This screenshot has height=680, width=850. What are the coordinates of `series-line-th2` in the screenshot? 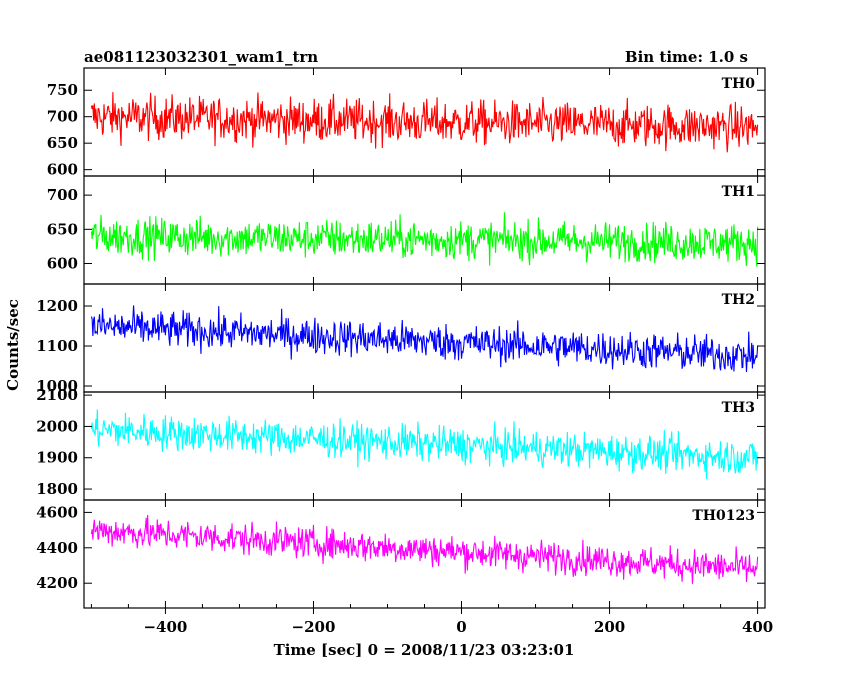 It's located at (424, 338).